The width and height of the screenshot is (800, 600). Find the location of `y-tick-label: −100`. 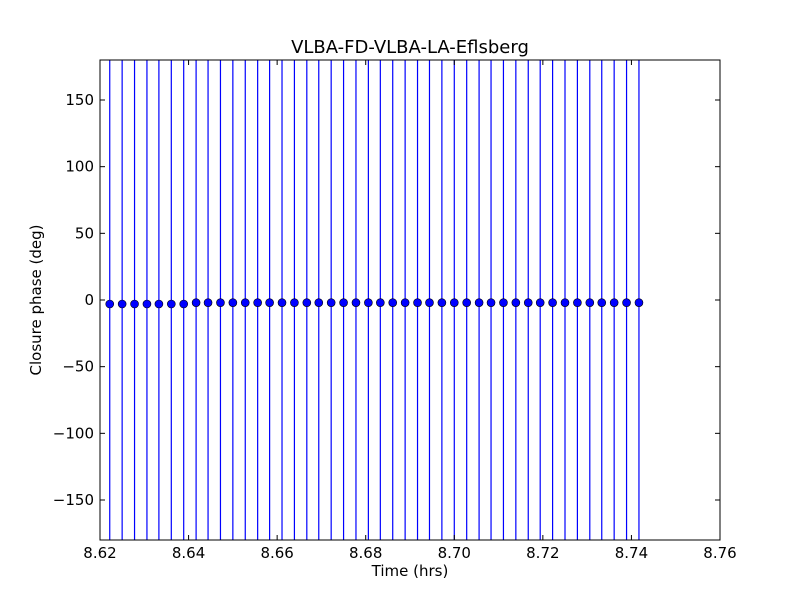

y-tick-label: −100 is located at coordinates (73, 433).